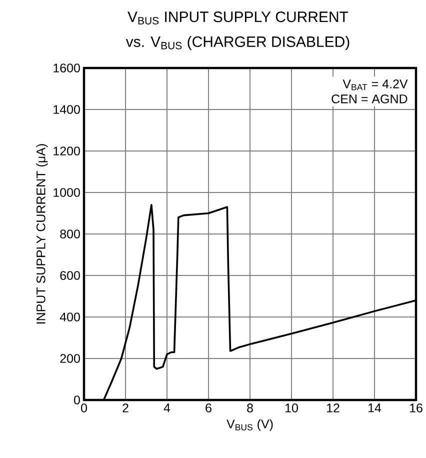 This screenshot has width=426, height=458. I want to click on chart-subtitle: vs. V$_{BUS}$ (CHARGER DISABLED), so click(238, 43).